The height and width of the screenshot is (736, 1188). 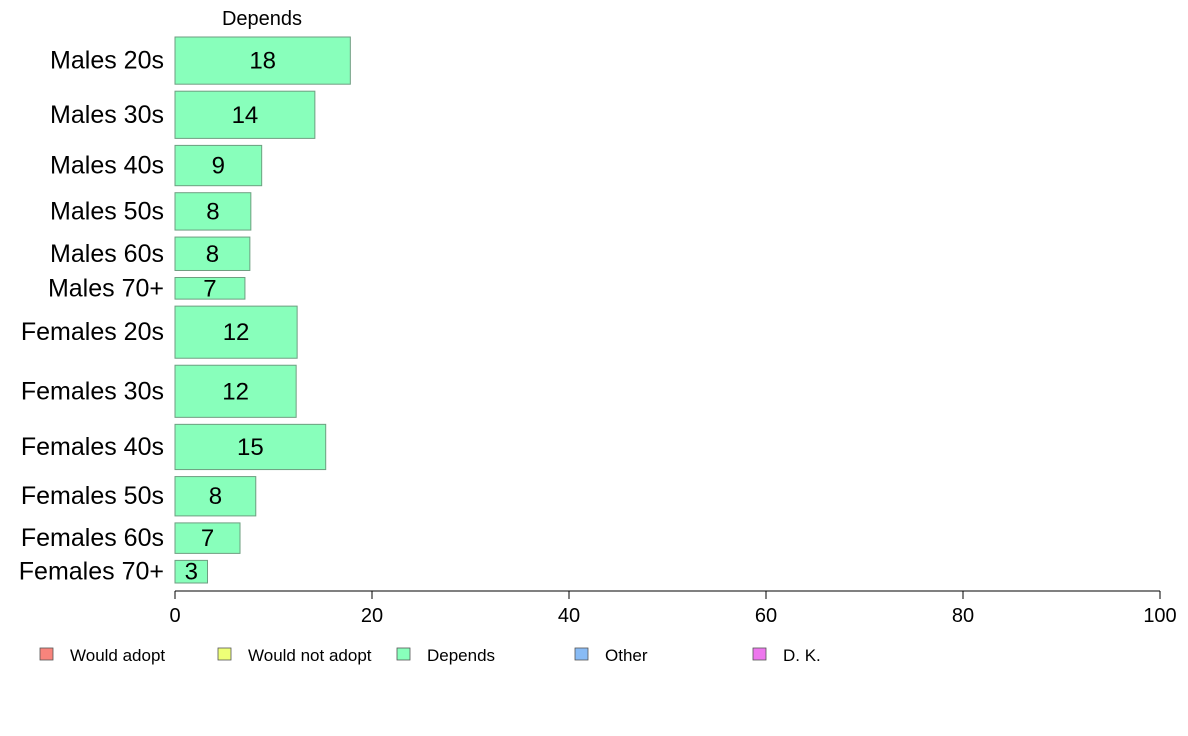 What do you see at coordinates (766, 616) in the screenshot?
I see `x-tick-label: 60` at bounding box center [766, 616].